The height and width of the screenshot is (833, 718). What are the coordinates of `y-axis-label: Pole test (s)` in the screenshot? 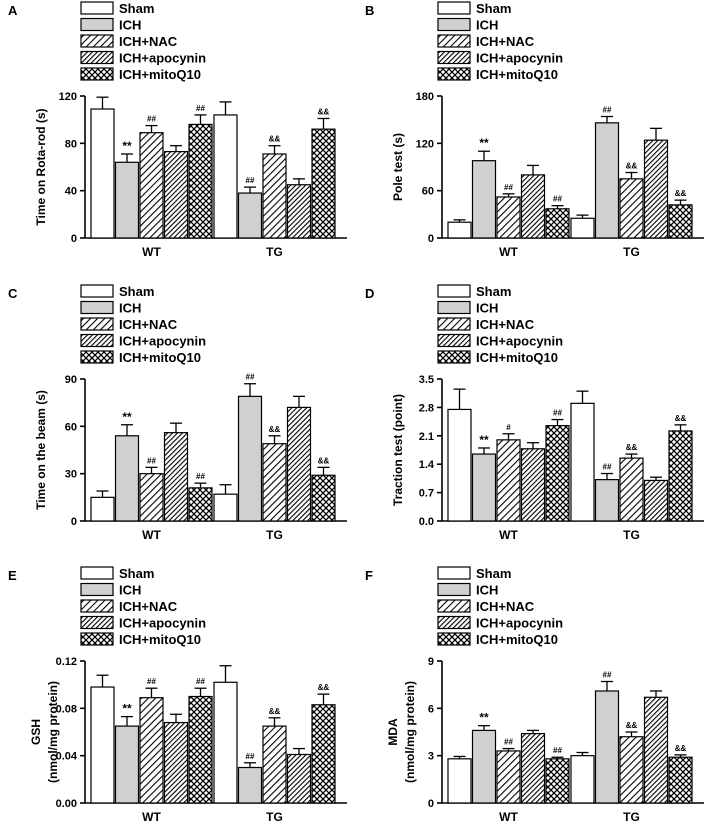 It's located at (398, 167).